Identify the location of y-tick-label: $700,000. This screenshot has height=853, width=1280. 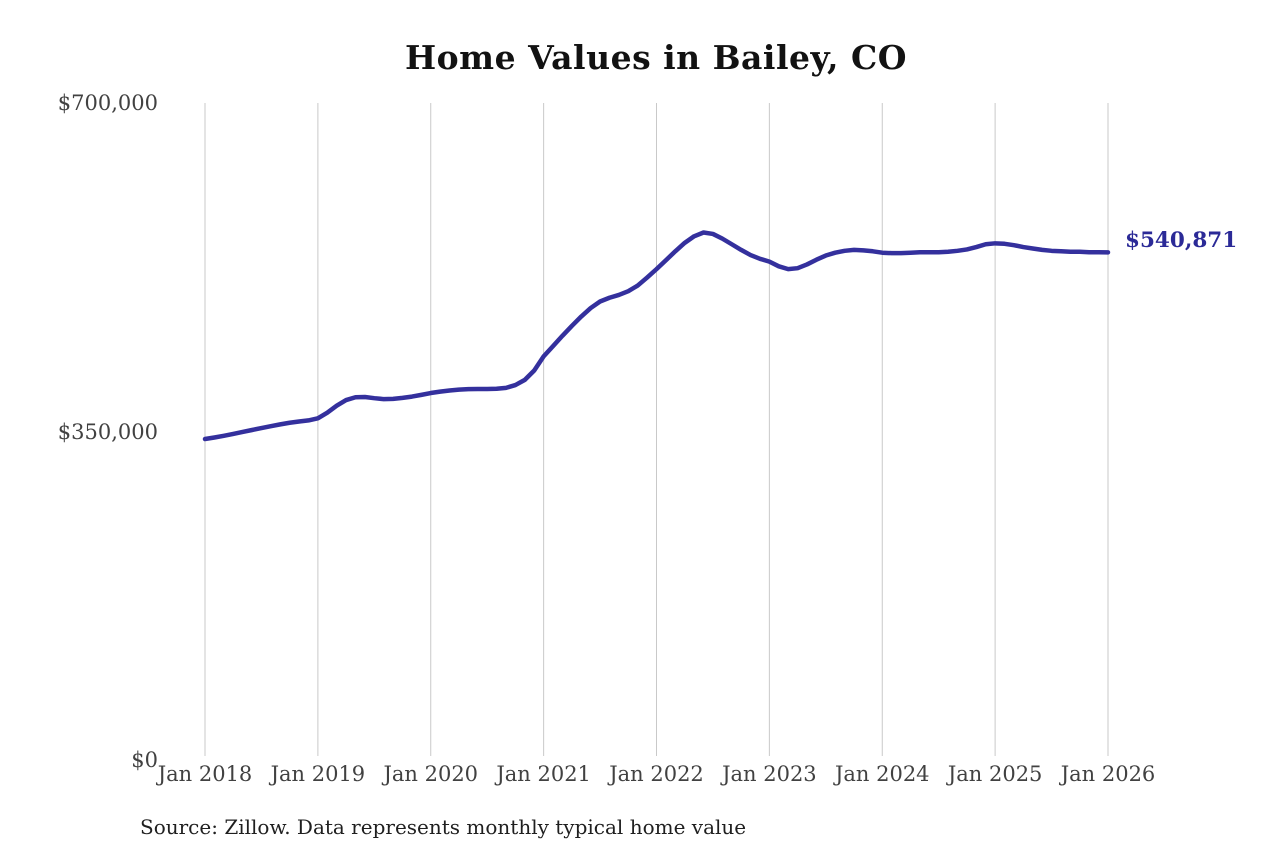
(107, 103).